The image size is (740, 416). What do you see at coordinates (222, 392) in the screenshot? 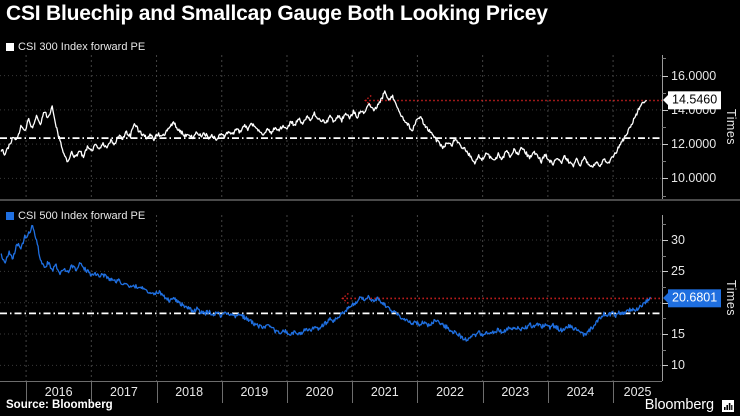
I see `x-tick-2019` at bounding box center [222, 392].